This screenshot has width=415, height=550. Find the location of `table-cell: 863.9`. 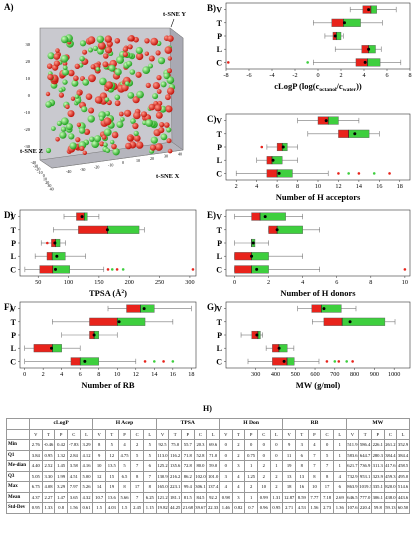

table-cell: 863.9 is located at coordinates (352, 487).